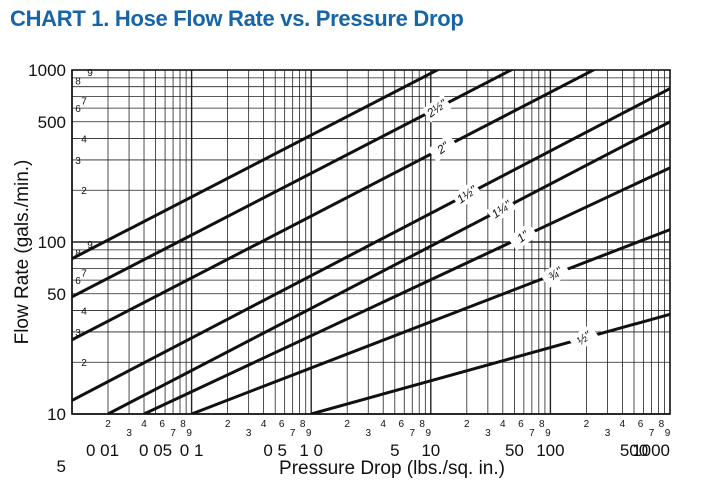 Image resolution: width=706 pixels, height=496 pixels. What do you see at coordinates (394, 450) in the screenshot?
I see `x-tick-label: 5` at bounding box center [394, 450].